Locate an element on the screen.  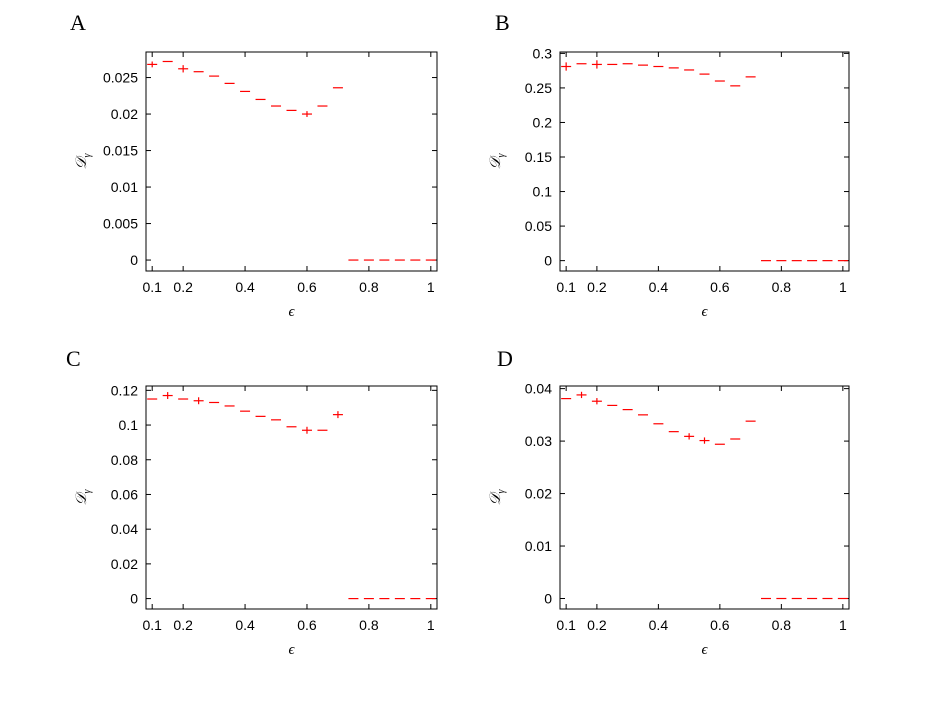
y-tick-label: 0.3 is located at coordinates (543, 53).